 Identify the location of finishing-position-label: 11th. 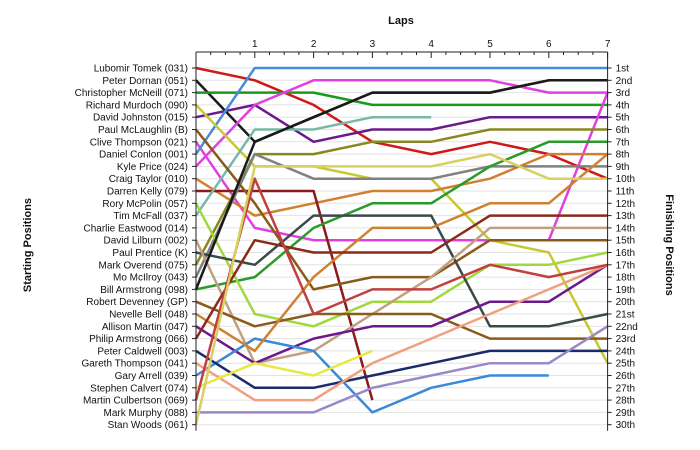
(625, 192).